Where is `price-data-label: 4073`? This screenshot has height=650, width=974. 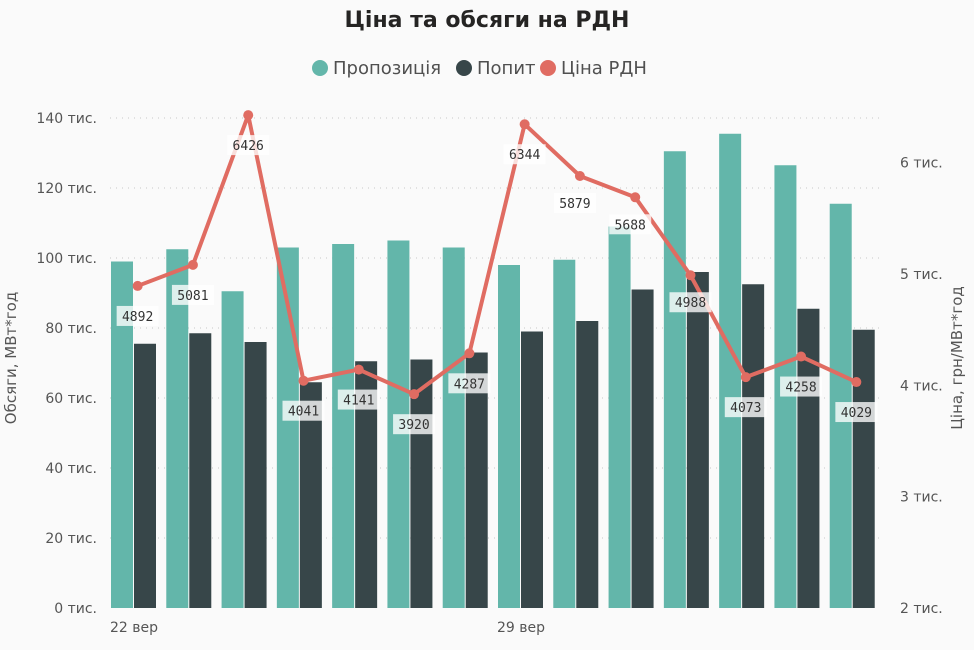
price-data-label: 4073 is located at coordinates (745, 408).